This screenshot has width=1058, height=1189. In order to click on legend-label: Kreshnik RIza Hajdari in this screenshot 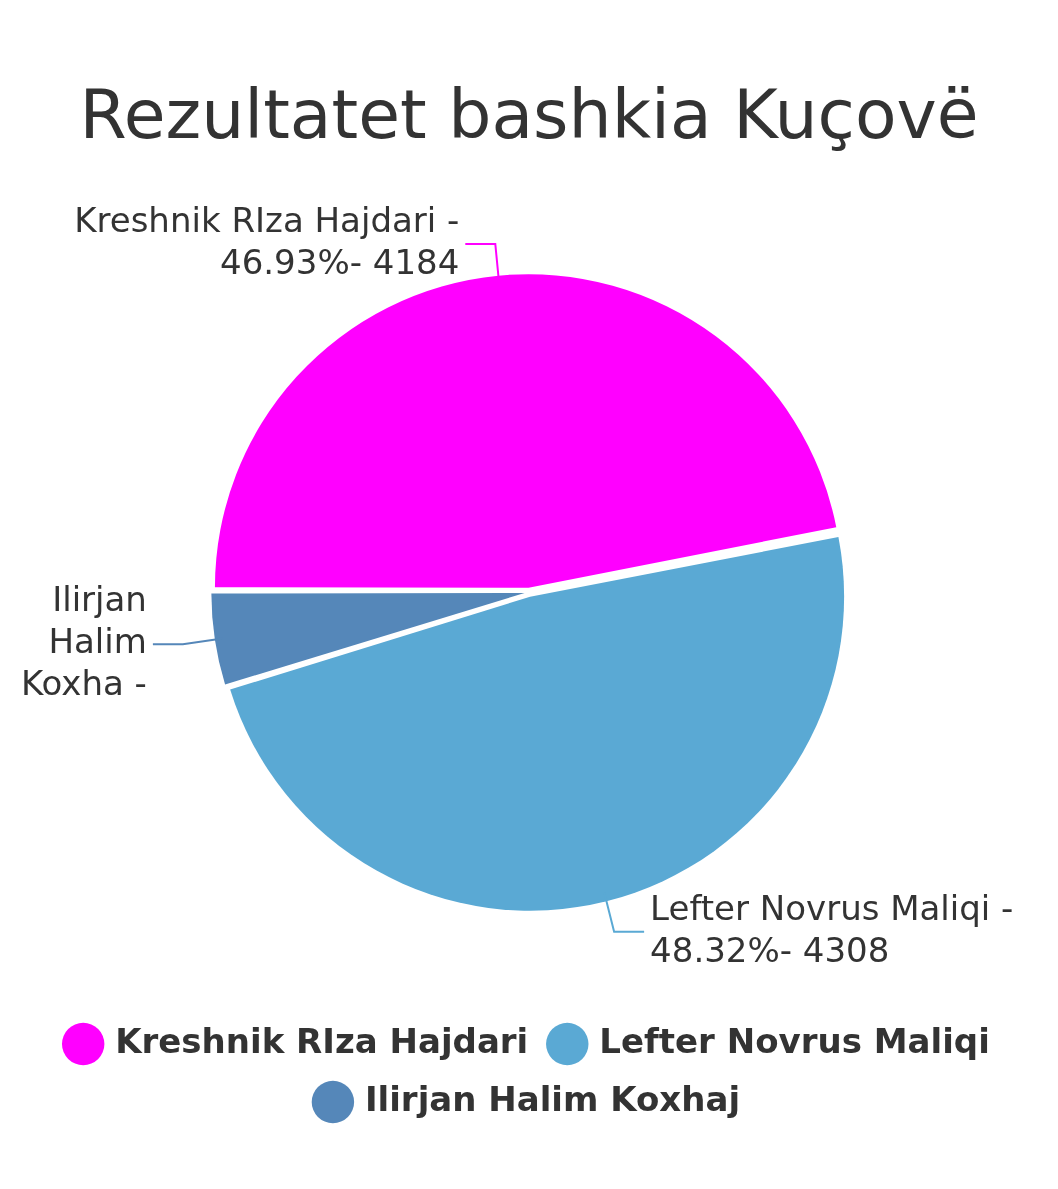, I will do `click(322, 1040)`.